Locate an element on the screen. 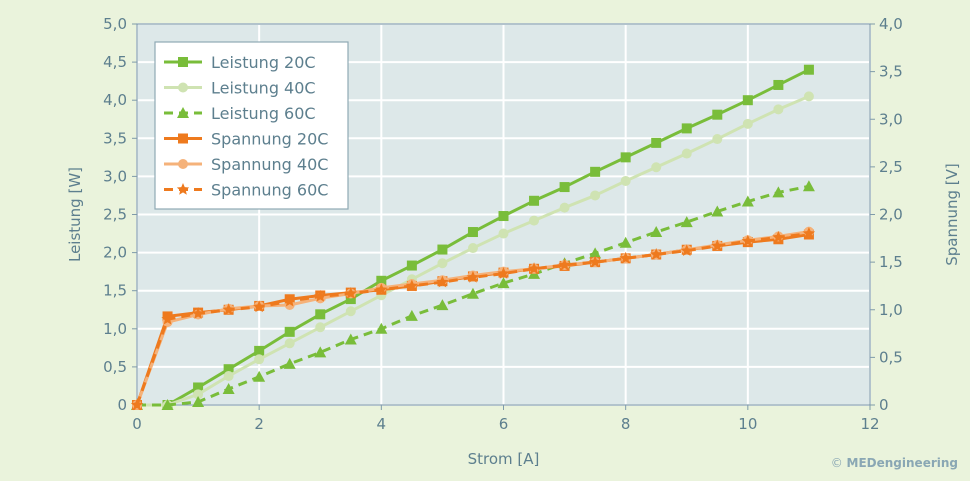  y-left-tick-label: 0,5 is located at coordinates (115, 367).